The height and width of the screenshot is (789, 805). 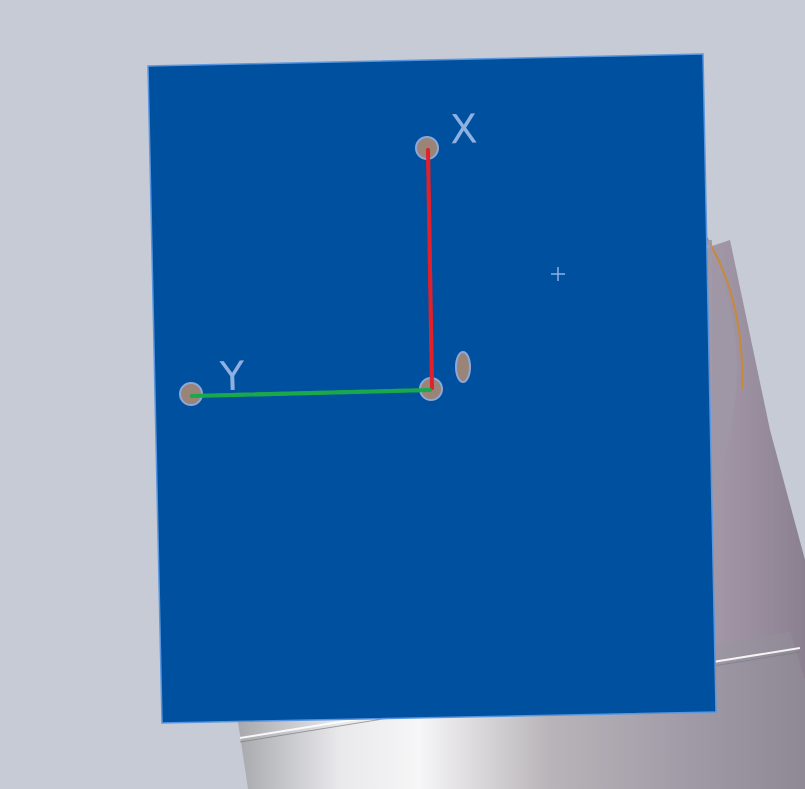 I want to click on crosshair-icon, so click(x=558, y=274).